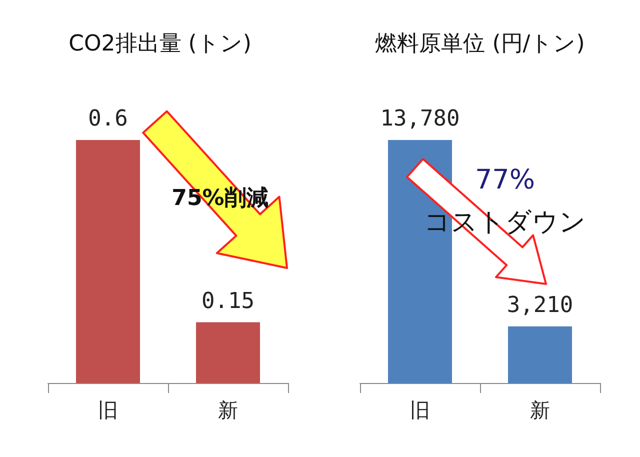 The width and height of the screenshot is (640, 457). What do you see at coordinates (420, 119) in the screenshot?
I see `data-label: 13,780` at bounding box center [420, 119].